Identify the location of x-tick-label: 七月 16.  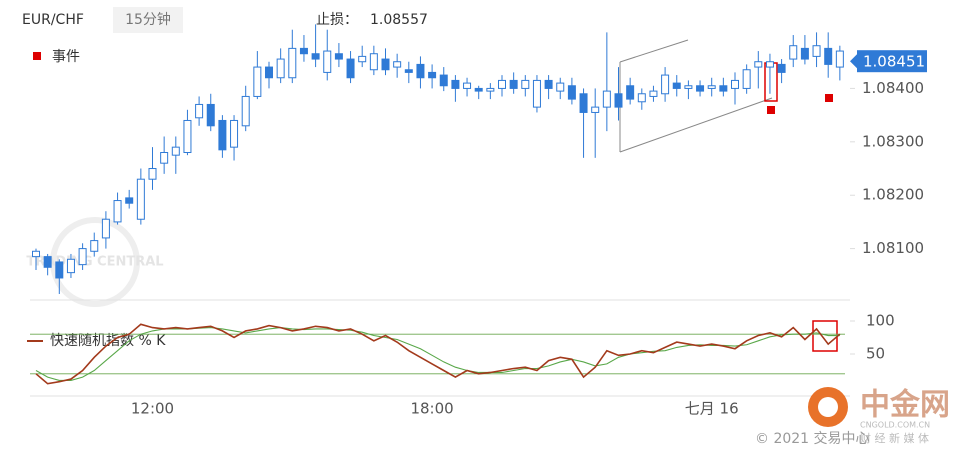
(712, 409).